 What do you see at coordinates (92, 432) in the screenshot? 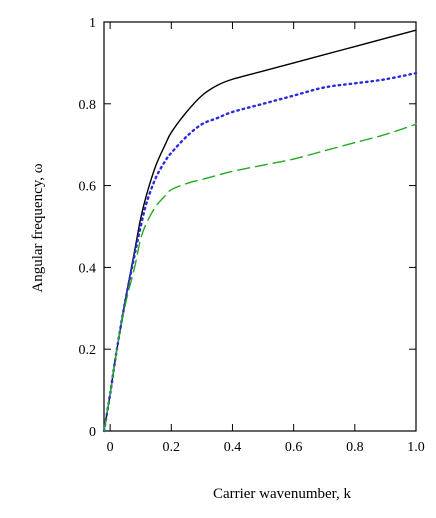
I see `y-tick-label: 0` at bounding box center [92, 432].